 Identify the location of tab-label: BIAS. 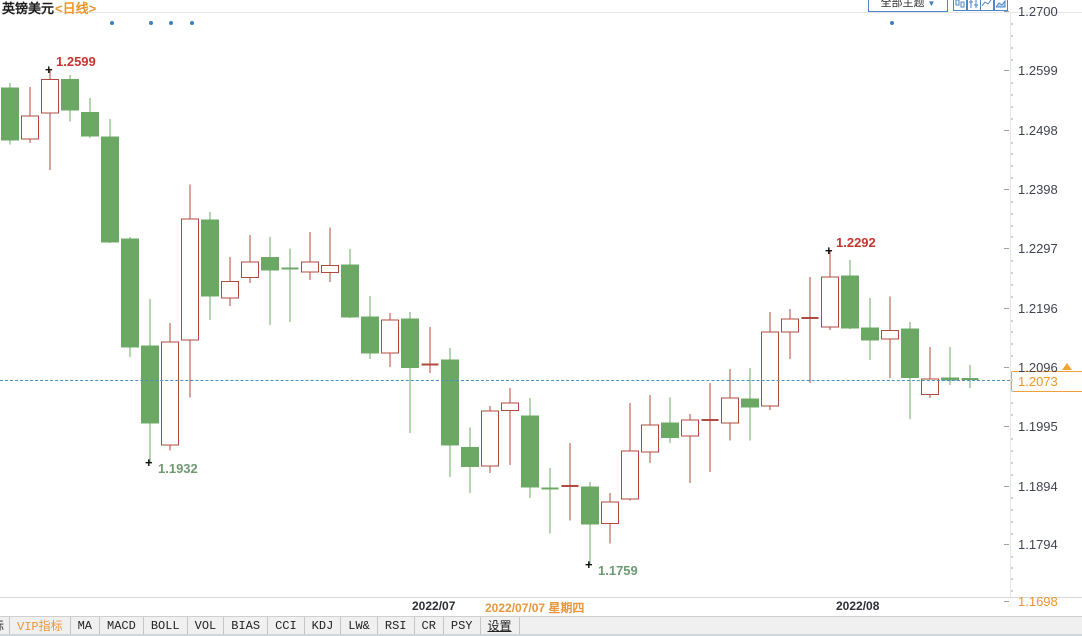
(246, 625).